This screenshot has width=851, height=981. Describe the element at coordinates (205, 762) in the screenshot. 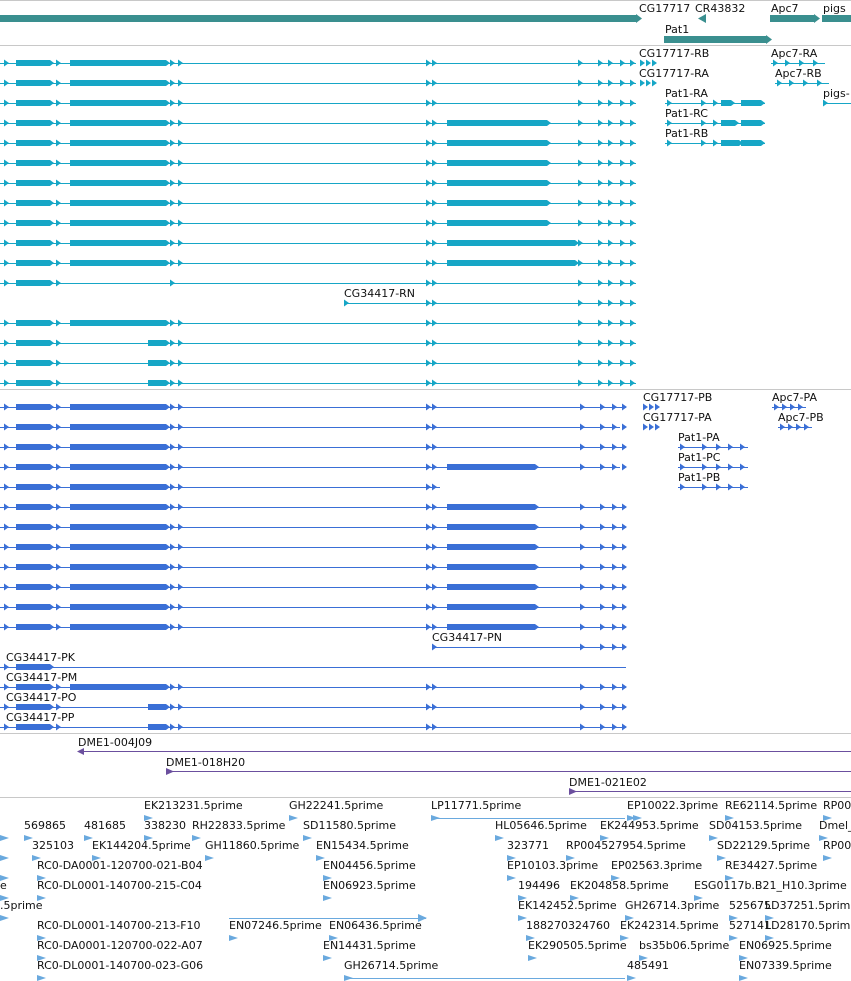

I see `clone-label: DME1-018H20` at that location.